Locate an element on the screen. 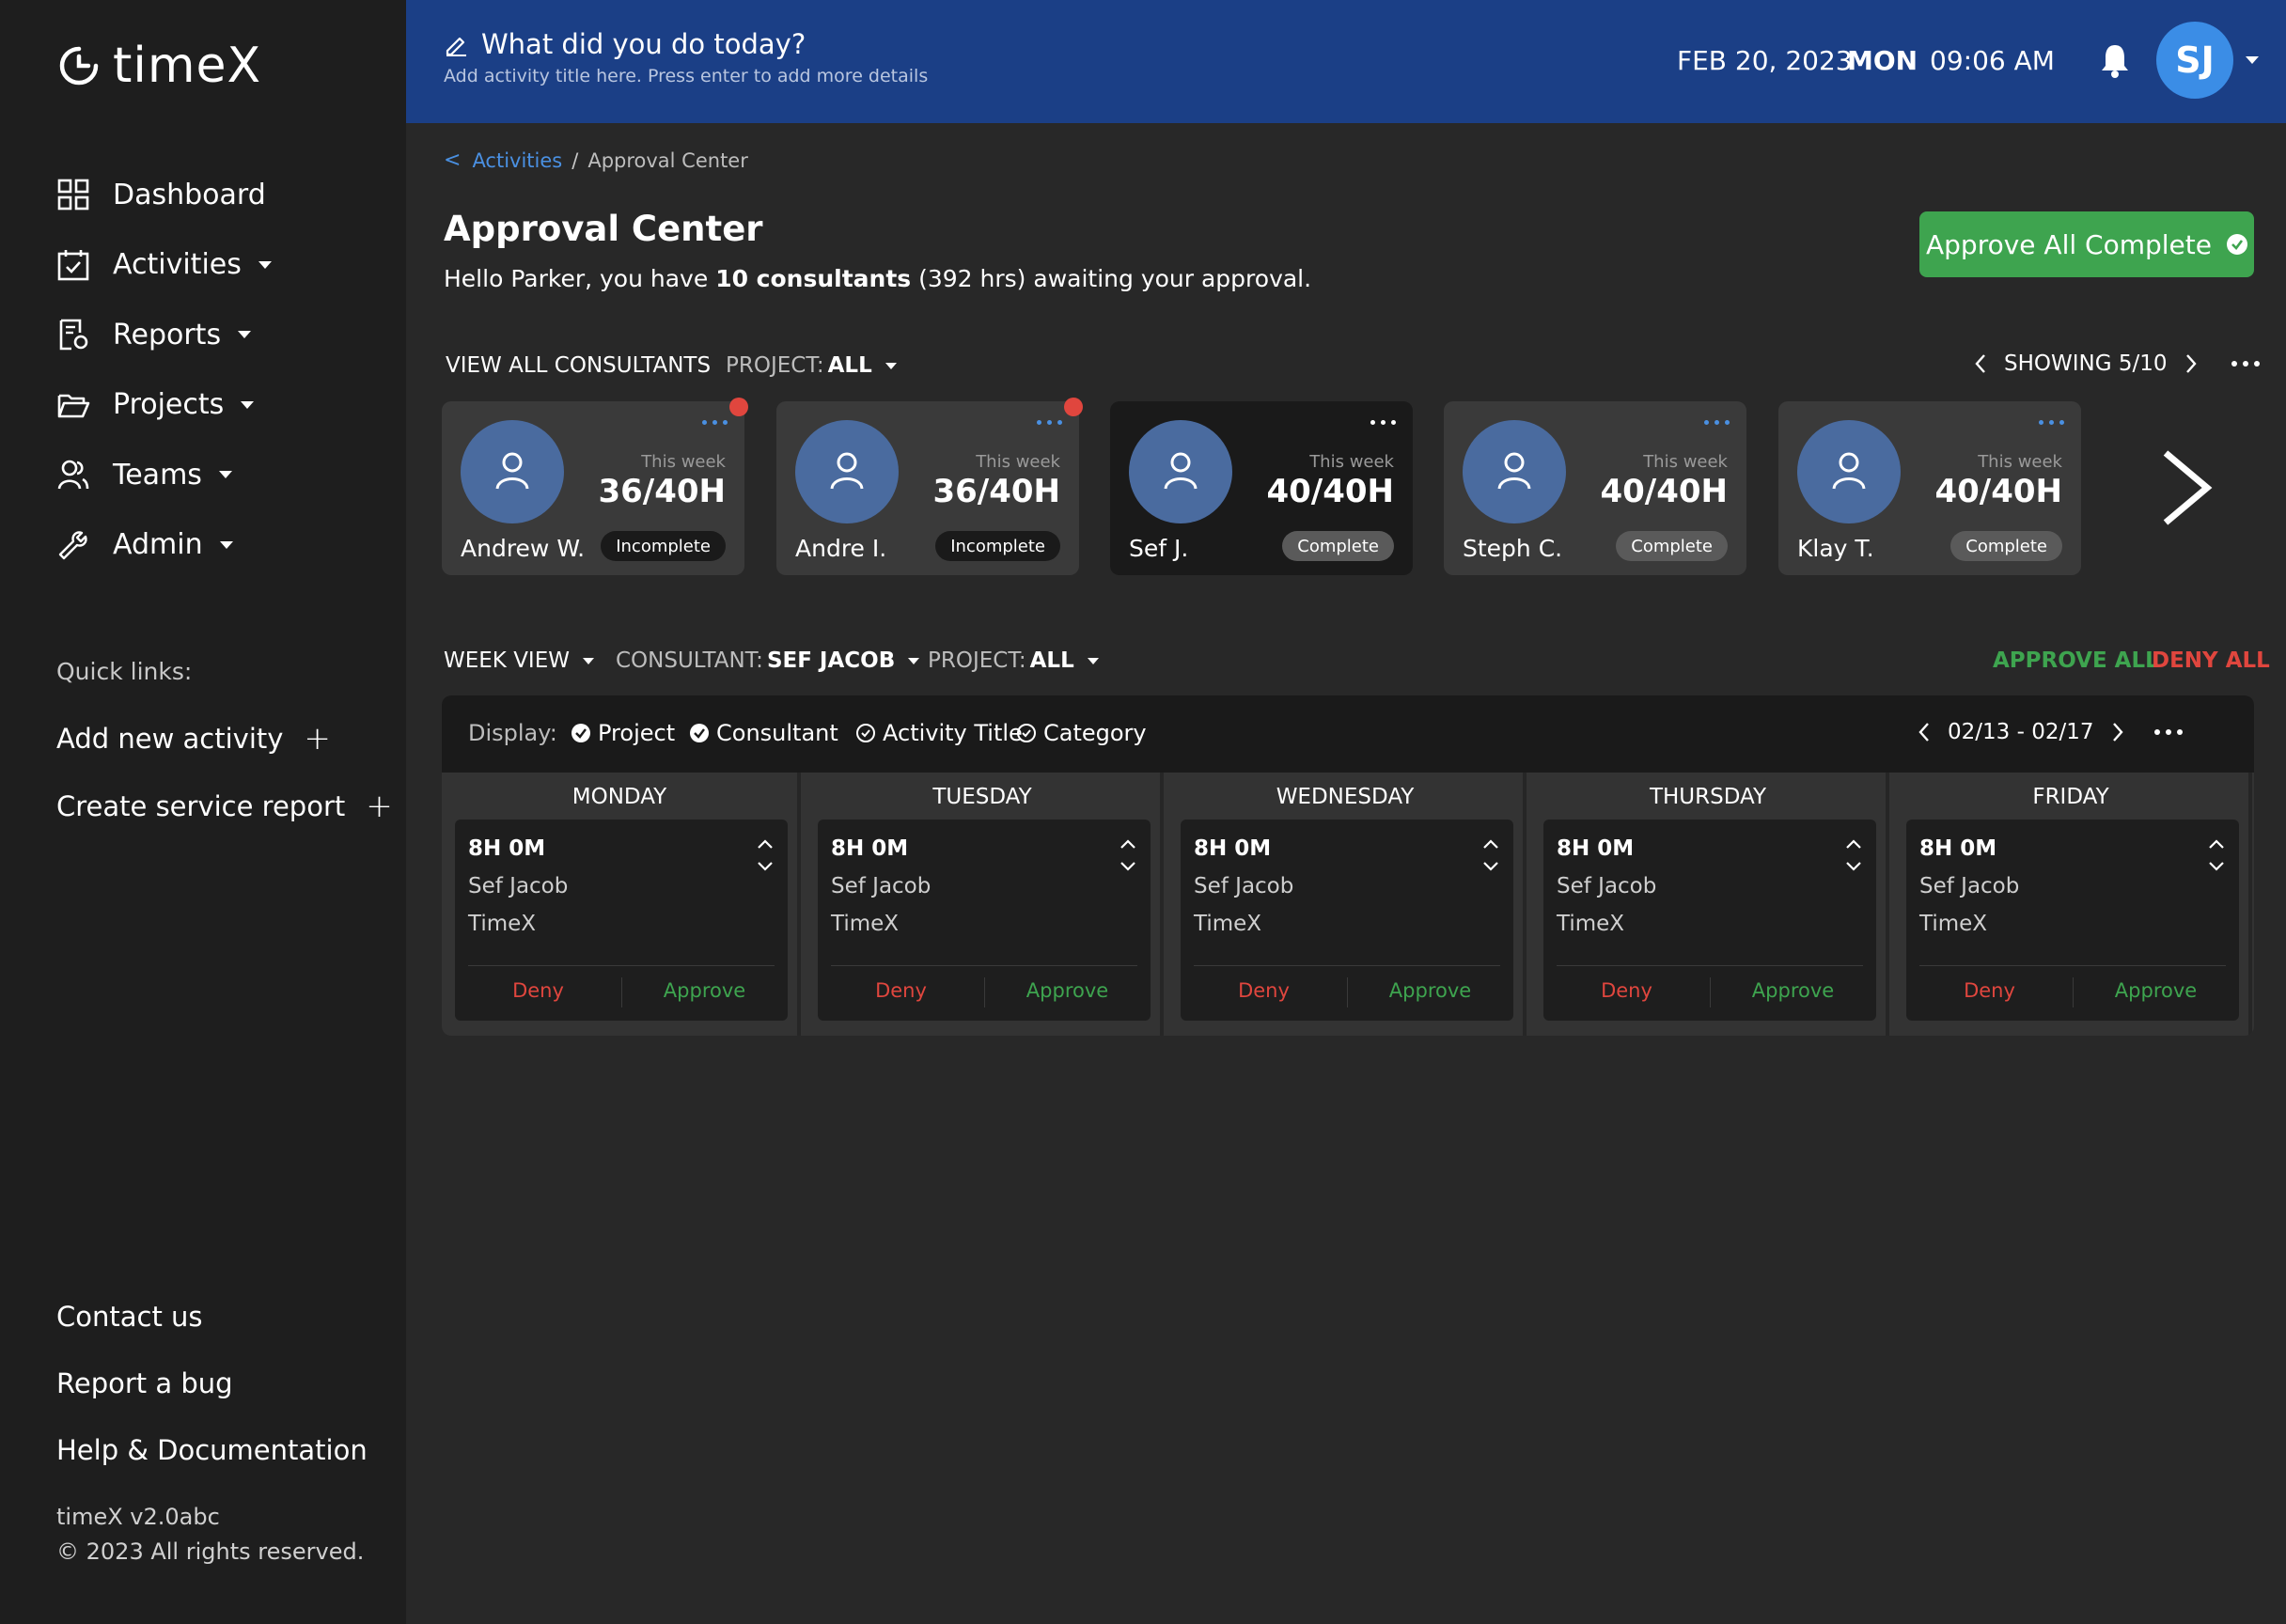 This screenshot has height=1624, width=2286. activity-quick-entry: What did you do today? is located at coordinates (625, 44).